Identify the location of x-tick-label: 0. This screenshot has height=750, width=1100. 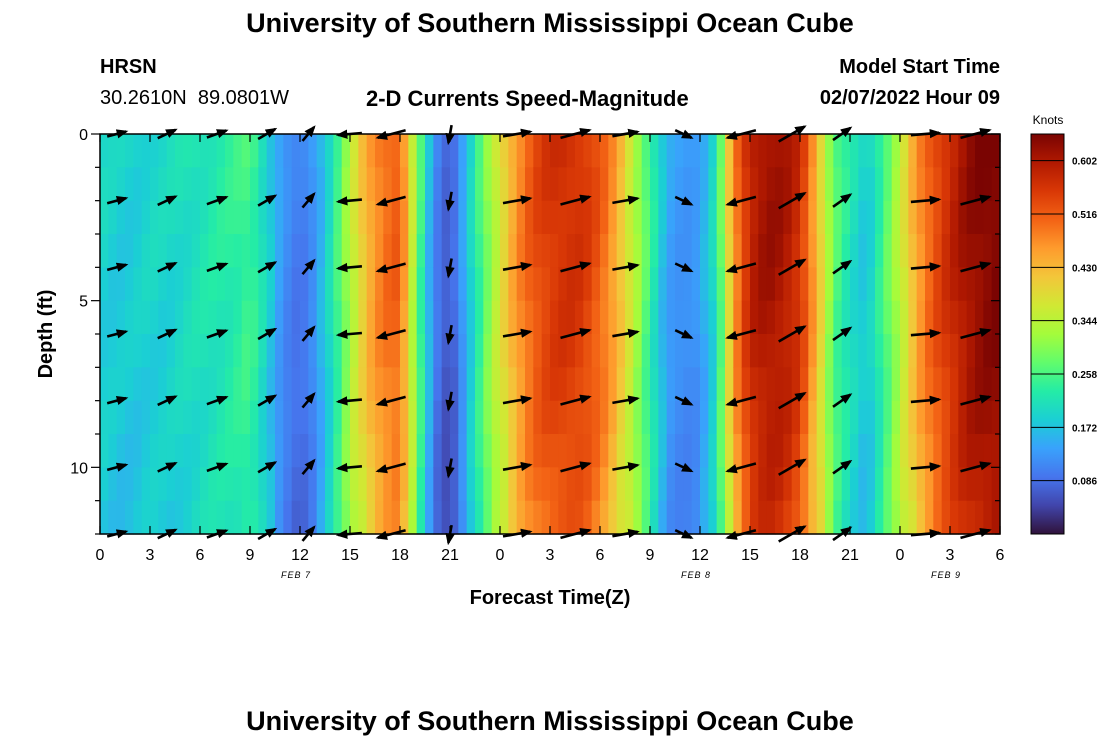
(500, 555).